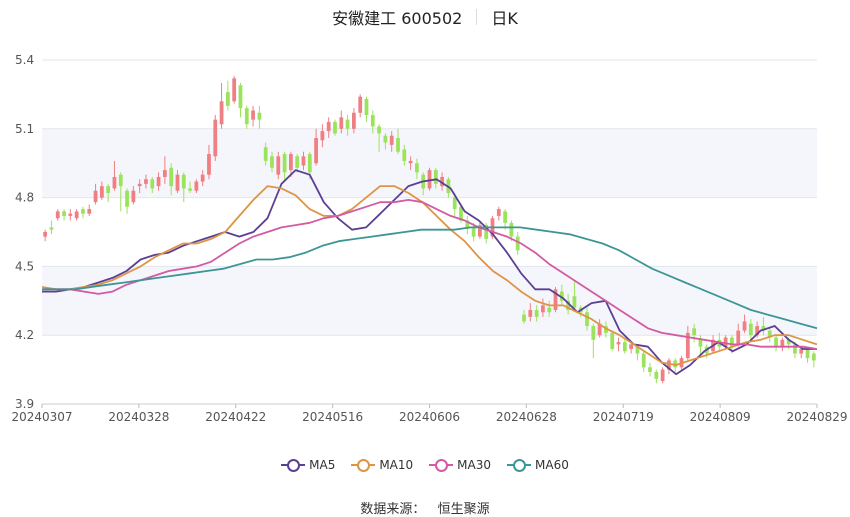  What do you see at coordinates (538, 465) in the screenshot?
I see `legend-item-ma60: MA60` at bounding box center [538, 465].